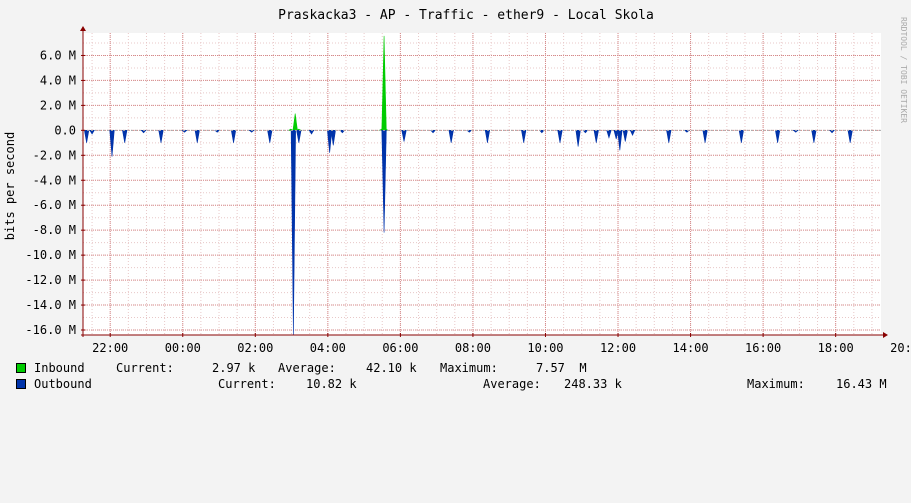 The width and height of the screenshot is (911, 503). I want to click on x-tick-label: 22:00, so click(110, 348).